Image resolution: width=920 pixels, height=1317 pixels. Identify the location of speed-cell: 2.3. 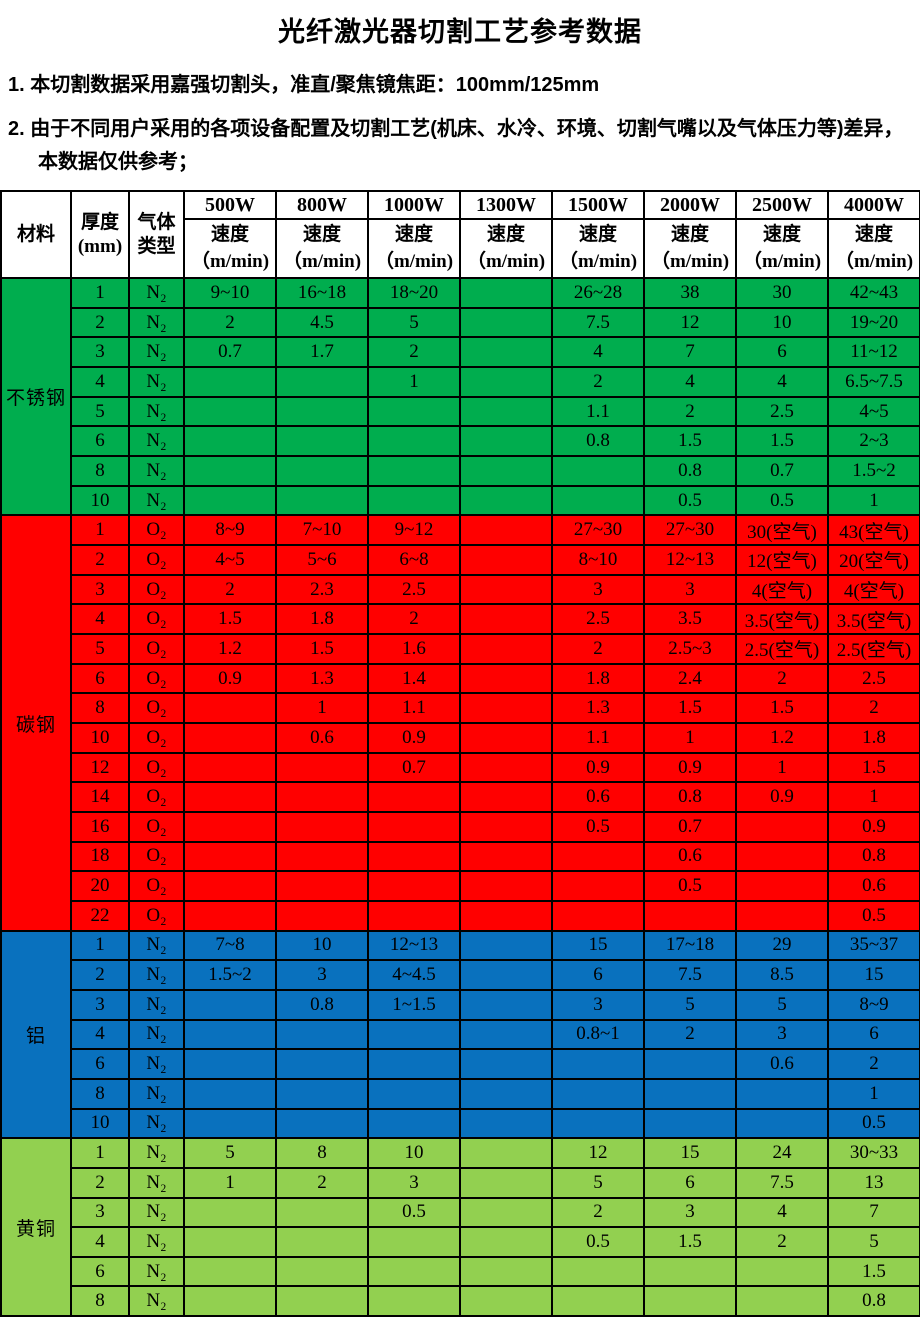
(322, 589).